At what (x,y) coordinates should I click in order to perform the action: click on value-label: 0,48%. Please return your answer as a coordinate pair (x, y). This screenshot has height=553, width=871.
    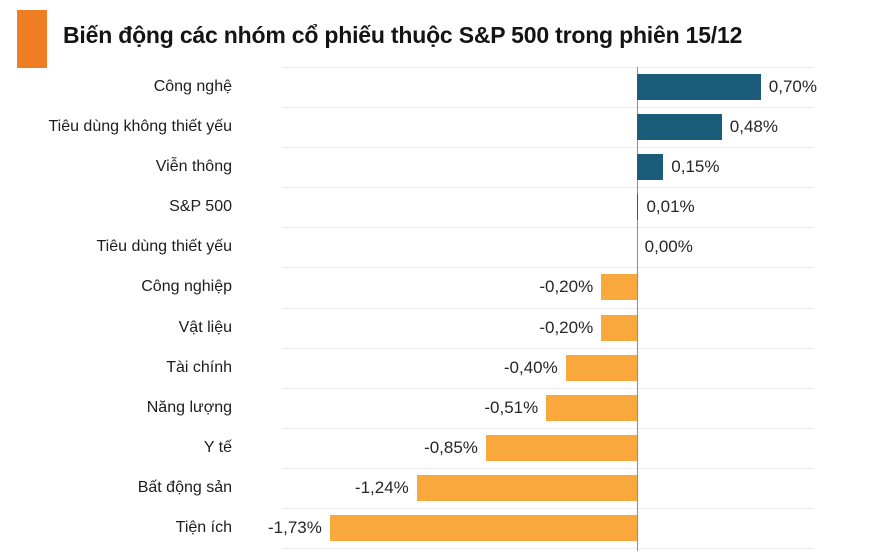
    Looking at the image, I should click on (753, 127).